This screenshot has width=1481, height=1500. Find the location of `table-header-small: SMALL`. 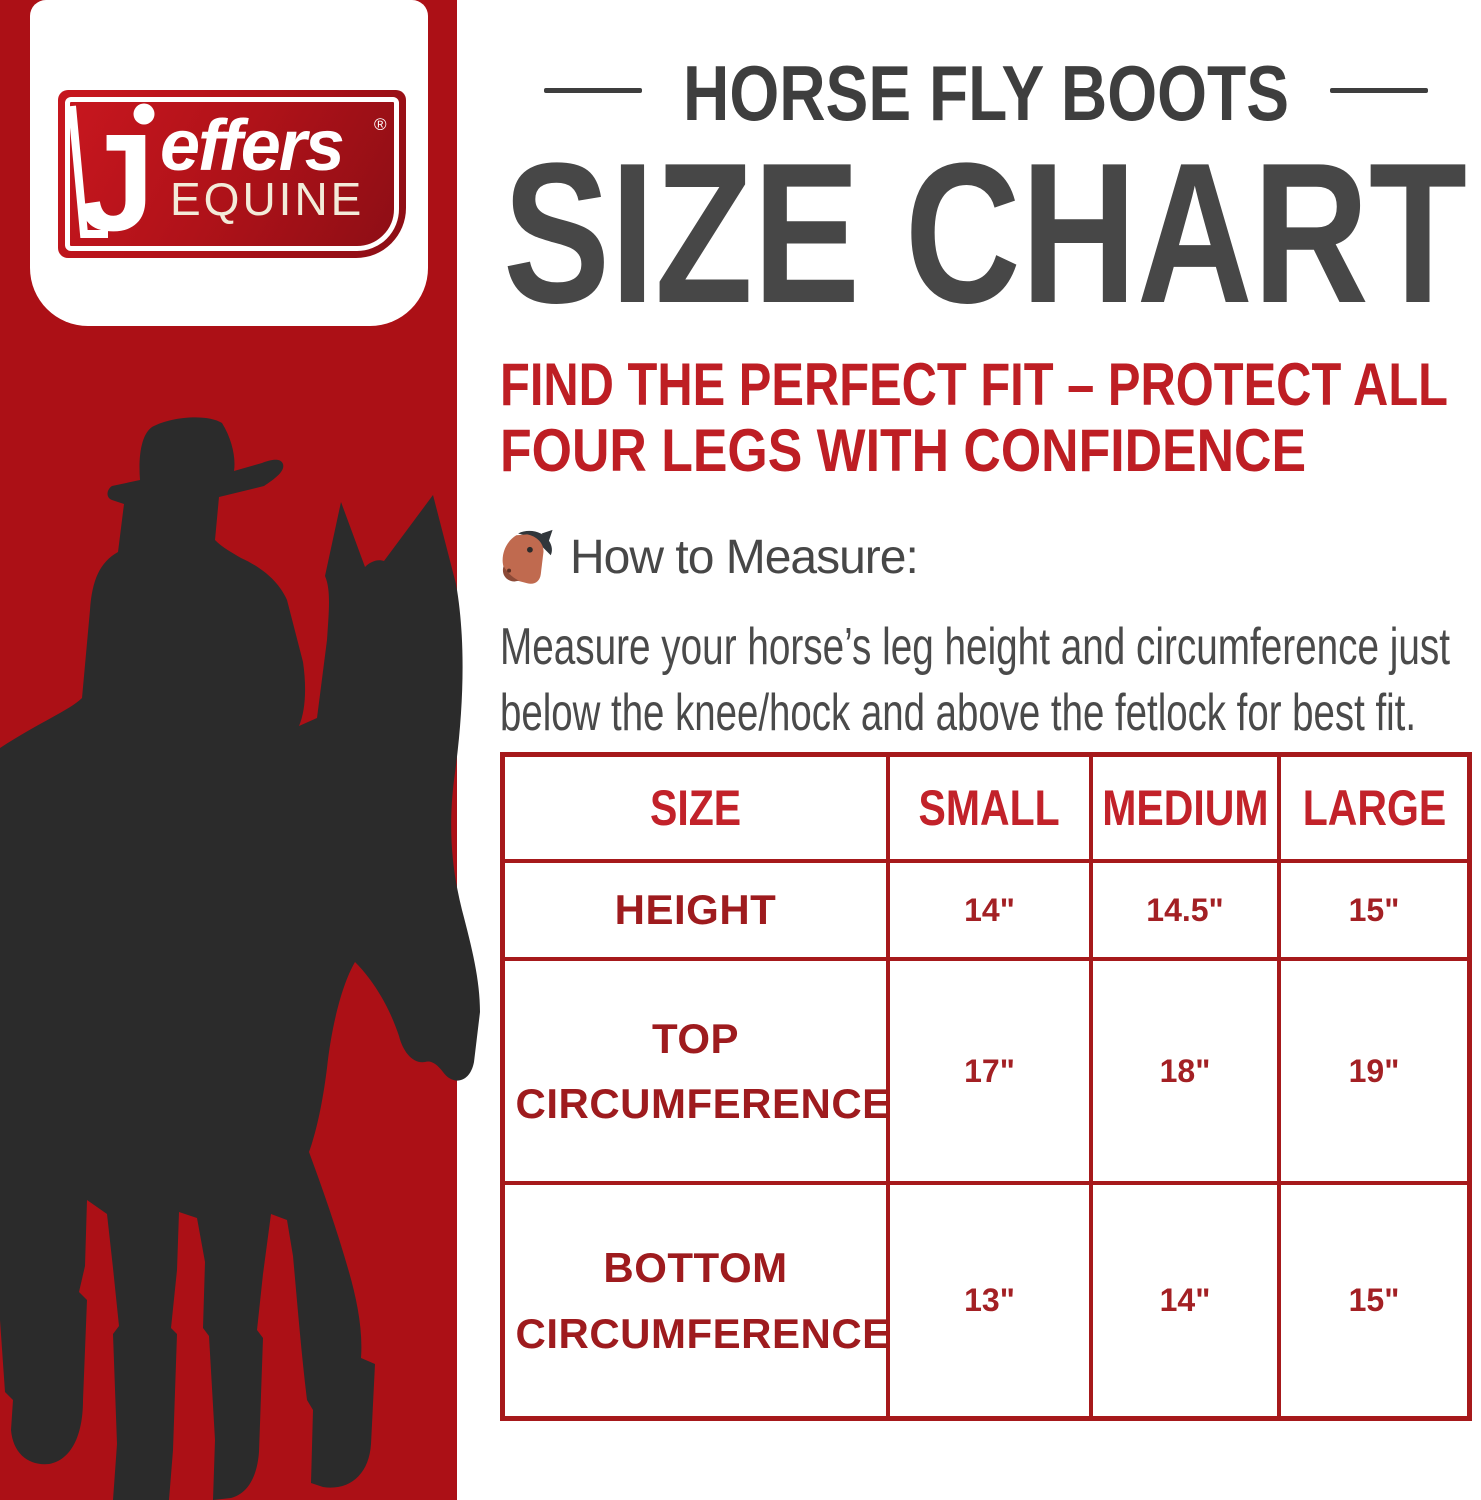

table-header-small: SMALL is located at coordinates (991, 810).